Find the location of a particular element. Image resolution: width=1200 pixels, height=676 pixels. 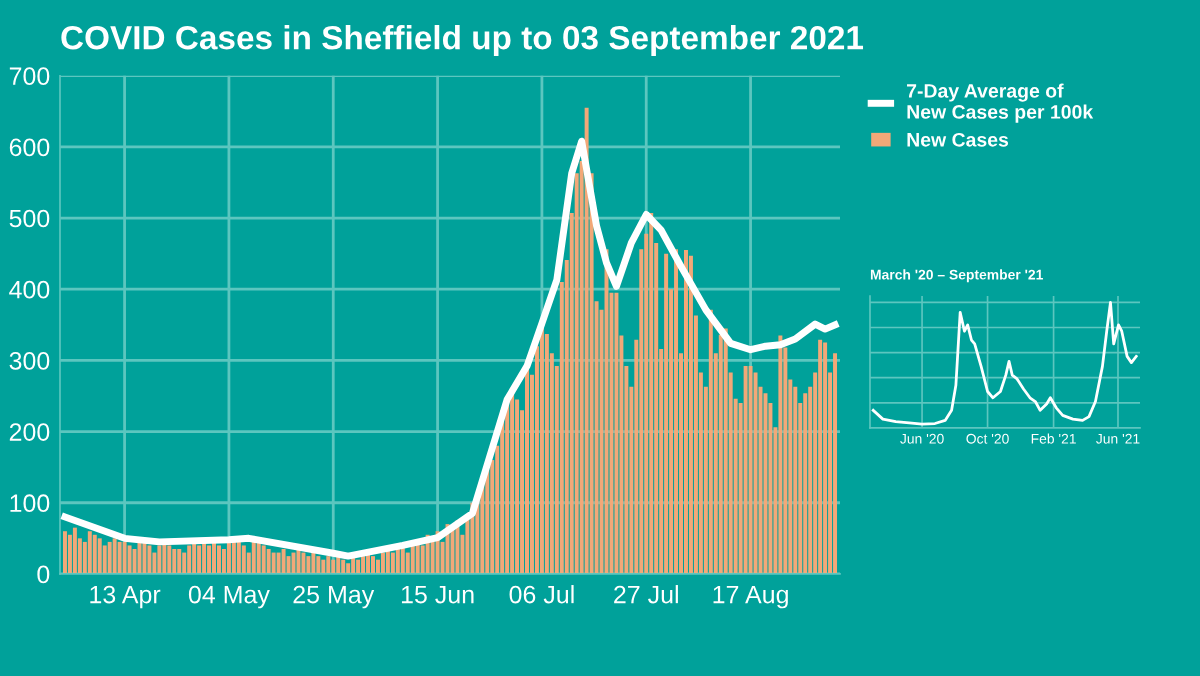

legend-label: 7-Day Average of New Cases per 100k is located at coordinates (1000, 103).